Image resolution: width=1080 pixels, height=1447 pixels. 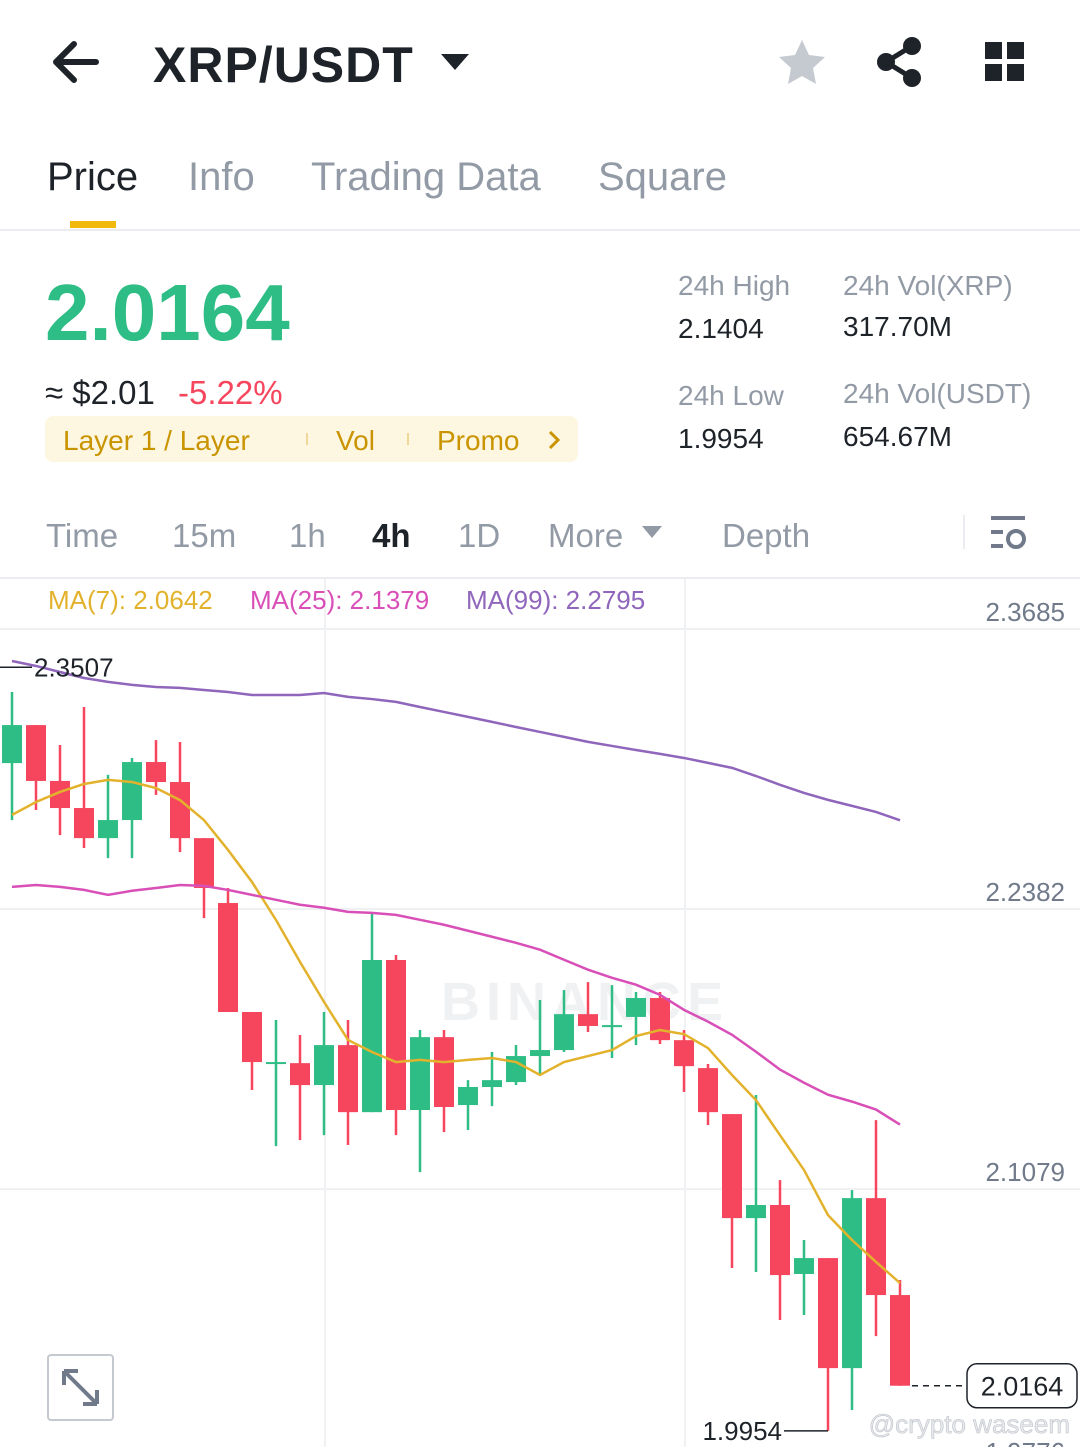 I want to click on stat-value: 317.70M, so click(x=897, y=326).